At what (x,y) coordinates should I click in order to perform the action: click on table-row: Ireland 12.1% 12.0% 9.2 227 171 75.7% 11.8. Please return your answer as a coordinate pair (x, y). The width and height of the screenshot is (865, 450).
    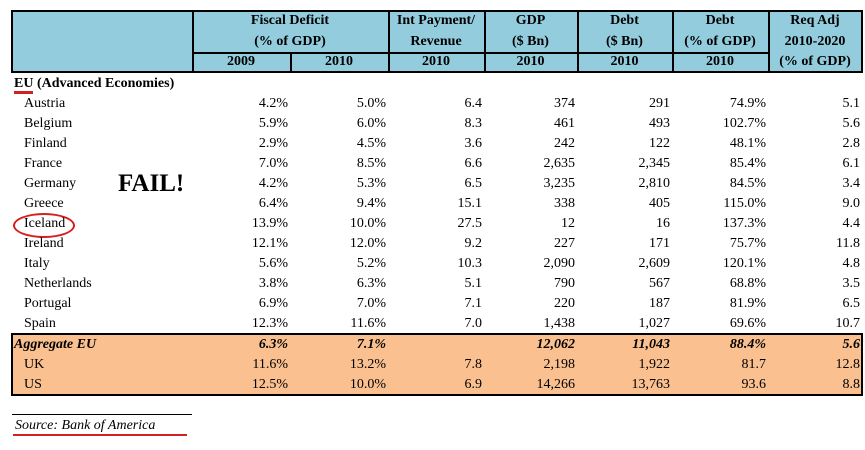
    Looking at the image, I should click on (437, 244).